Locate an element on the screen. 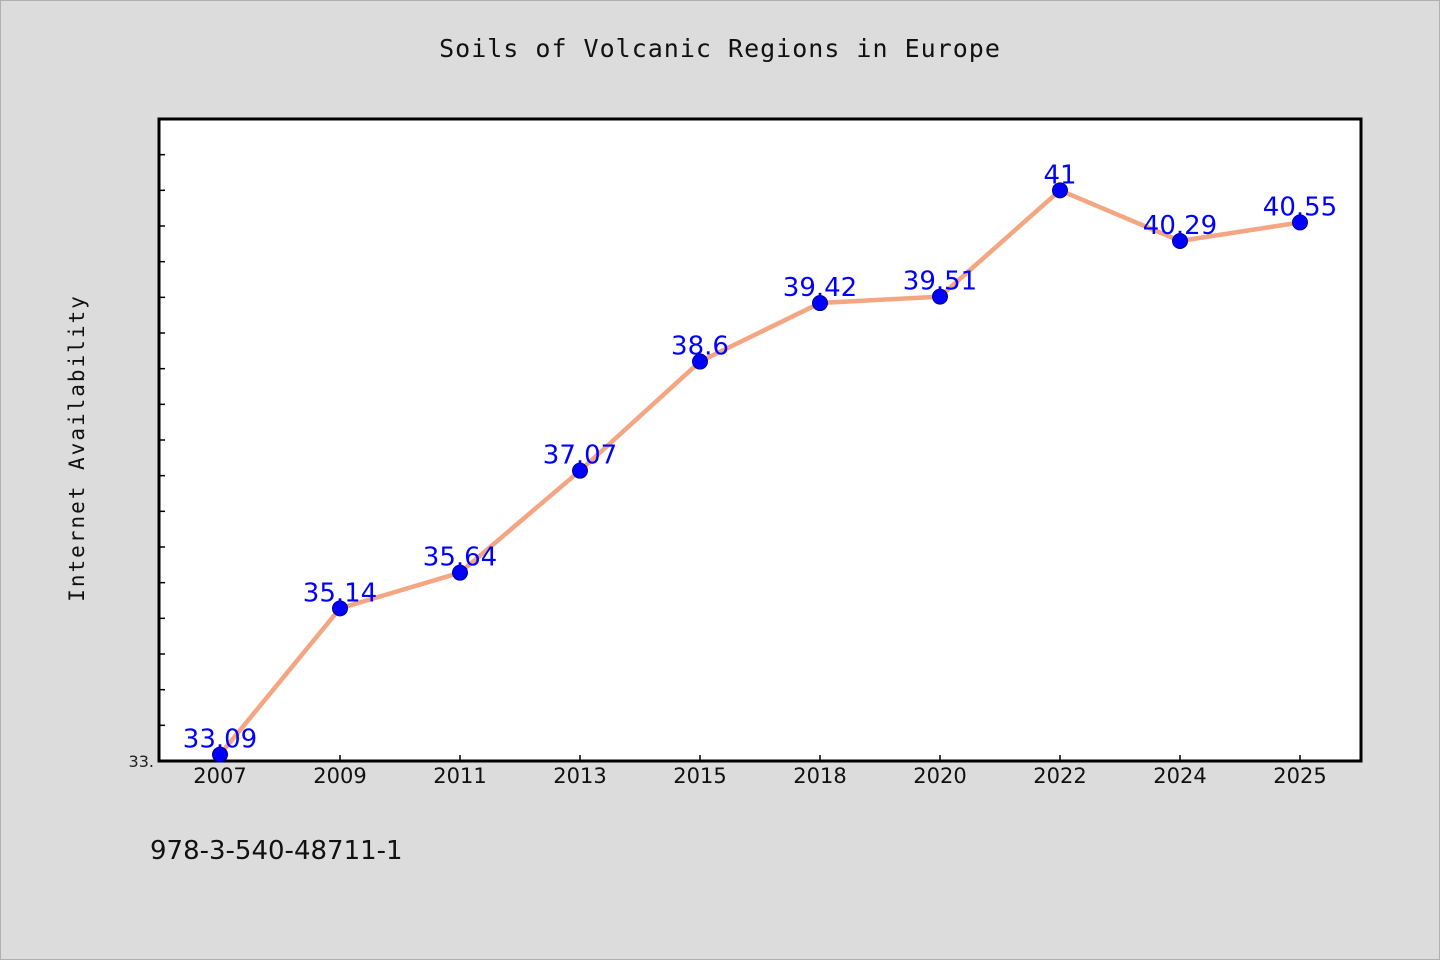  data-label: 39.51 is located at coordinates (940, 282).